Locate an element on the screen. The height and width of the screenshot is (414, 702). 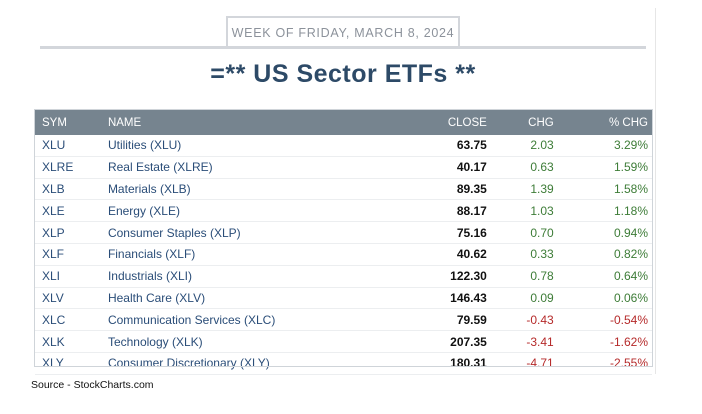
row-percent-change: 0.06% is located at coordinates (630, 297).